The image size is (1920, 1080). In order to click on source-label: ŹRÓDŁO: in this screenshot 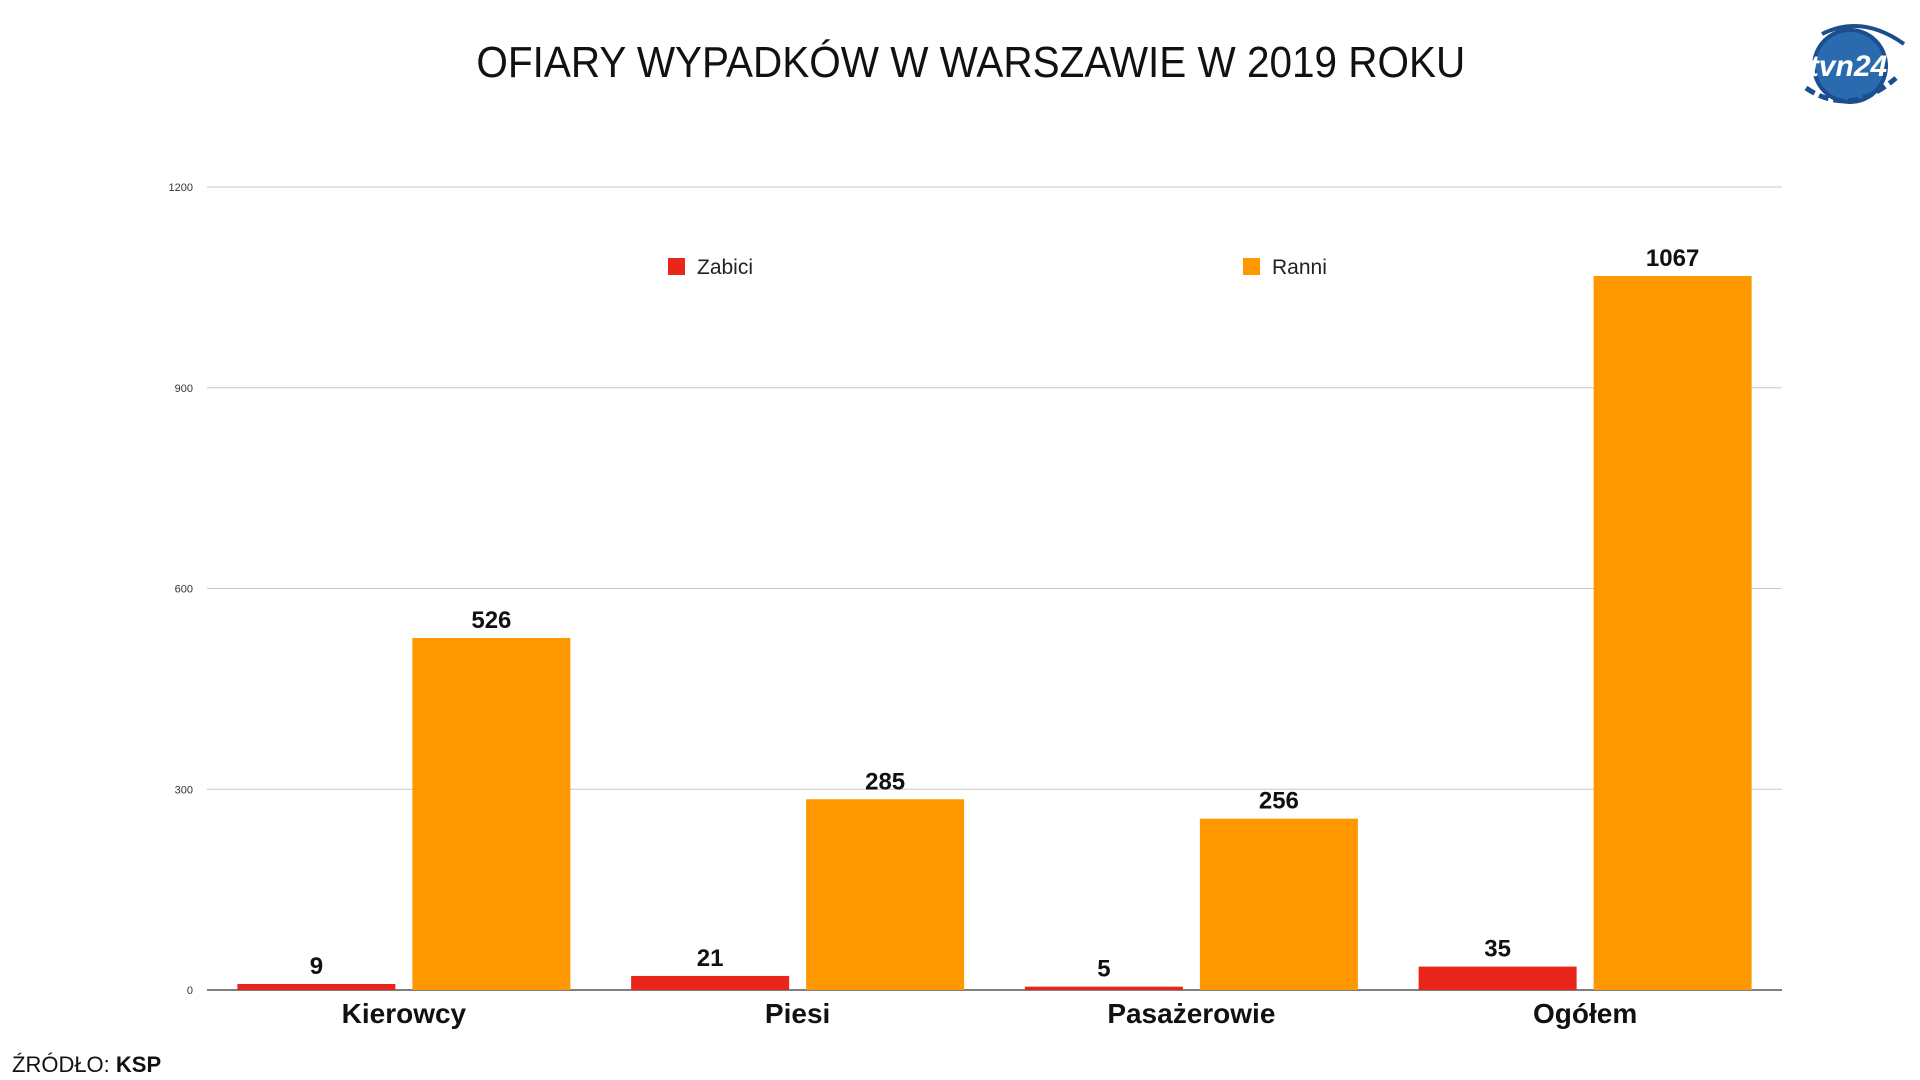, I will do `click(61, 1064)`.